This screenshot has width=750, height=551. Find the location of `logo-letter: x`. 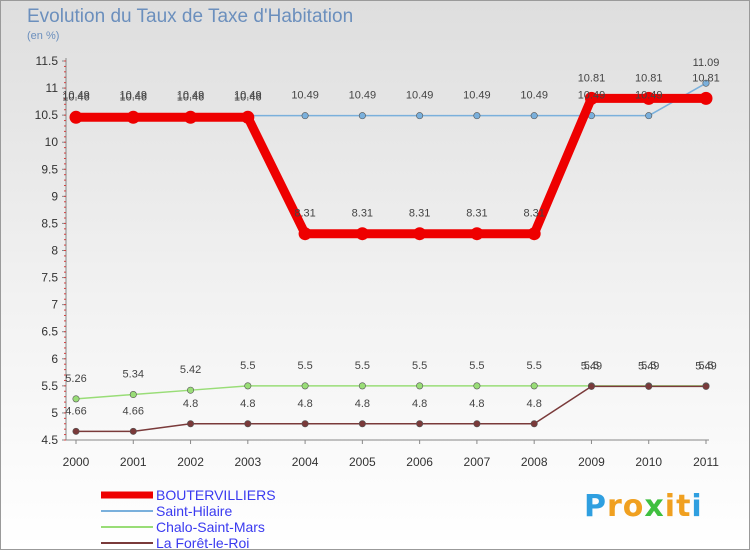

logo-letter: x is located at coordinates (654, 506).